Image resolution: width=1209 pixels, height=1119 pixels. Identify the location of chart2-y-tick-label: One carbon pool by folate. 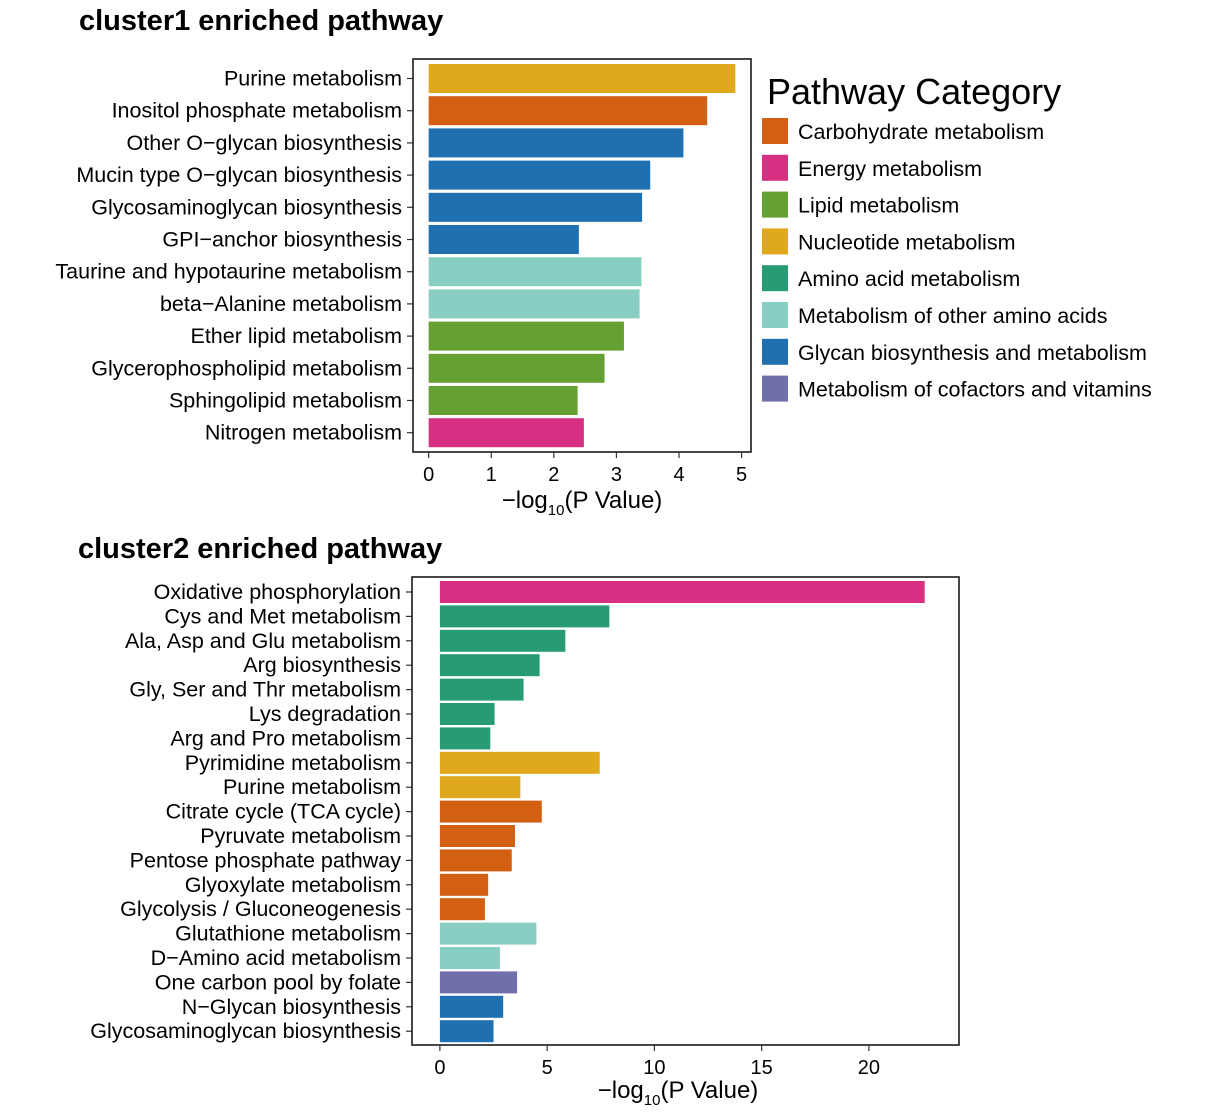
(278, 982).